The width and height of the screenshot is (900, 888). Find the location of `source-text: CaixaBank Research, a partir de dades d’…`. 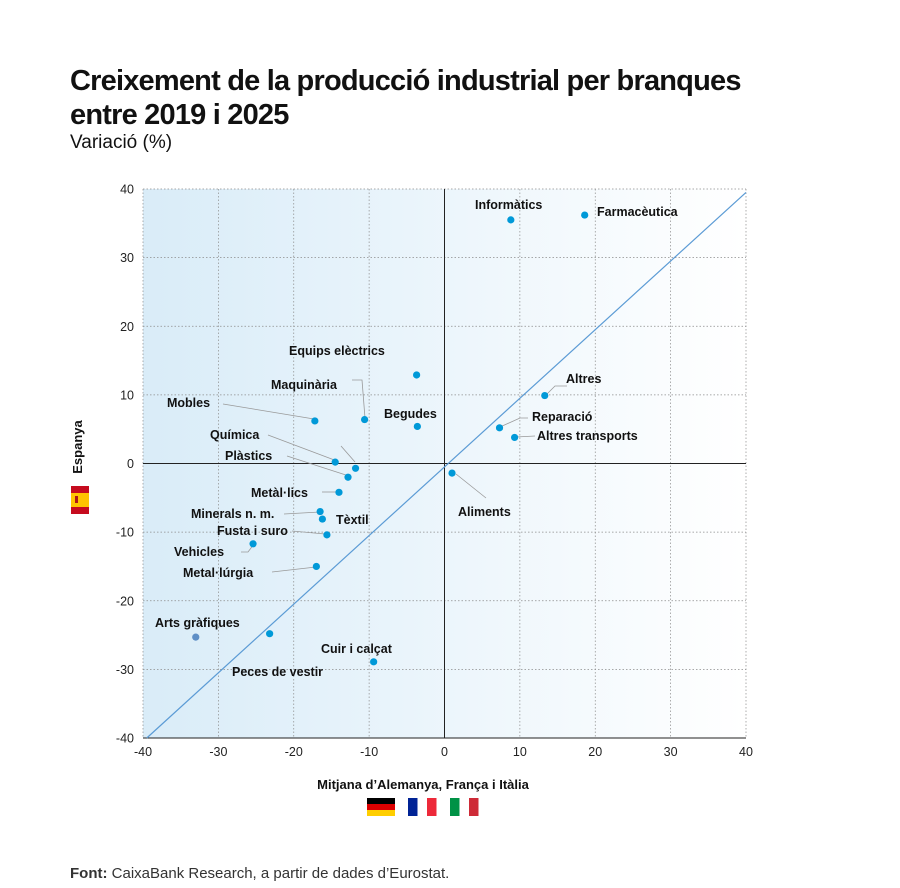

source-text: CaixaBank Research, a partir de dades d’… is located at coordinates (280, 873).